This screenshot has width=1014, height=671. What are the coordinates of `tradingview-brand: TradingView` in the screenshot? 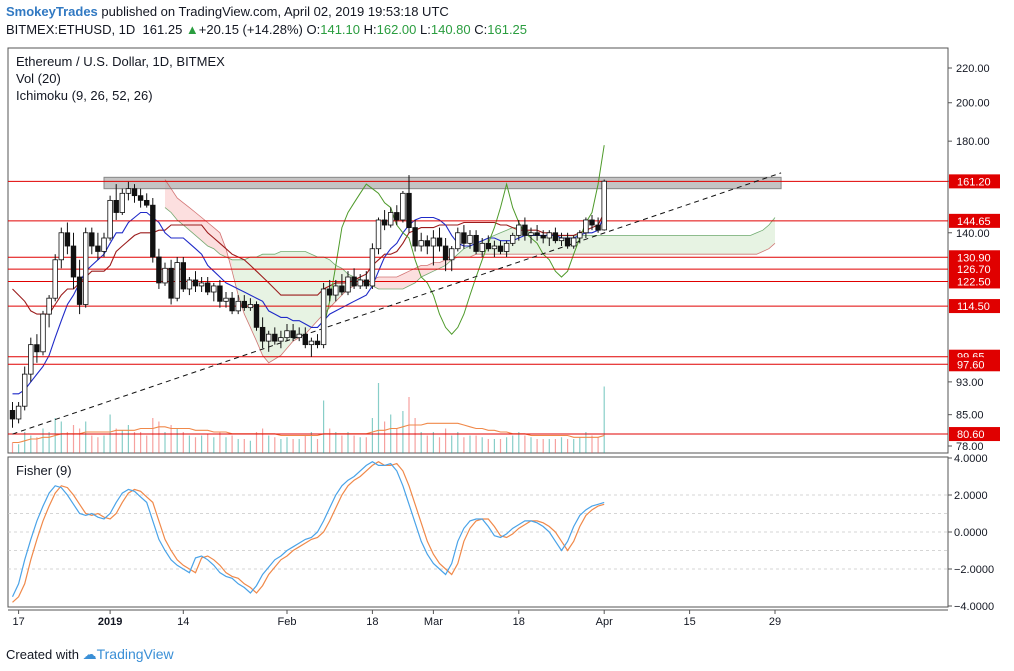 It's located at (135, 654).